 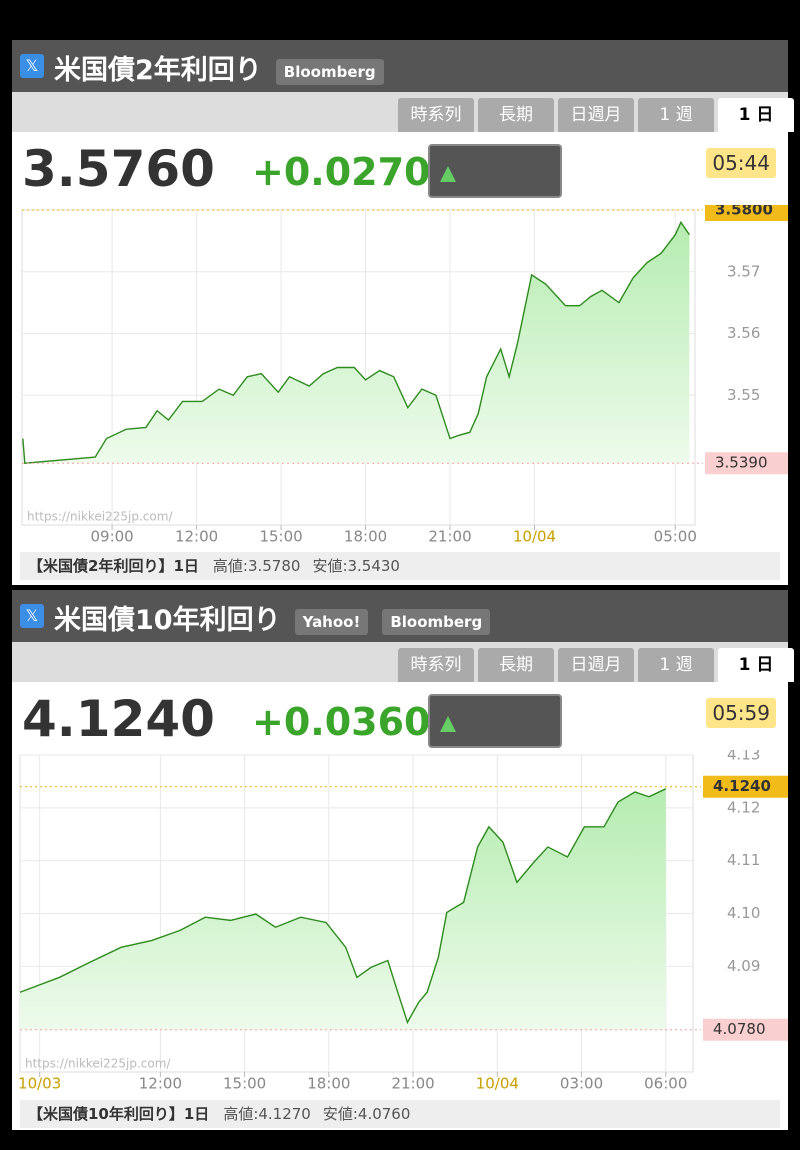 I want to click on time: 05:59, so click(x=741, y=713).